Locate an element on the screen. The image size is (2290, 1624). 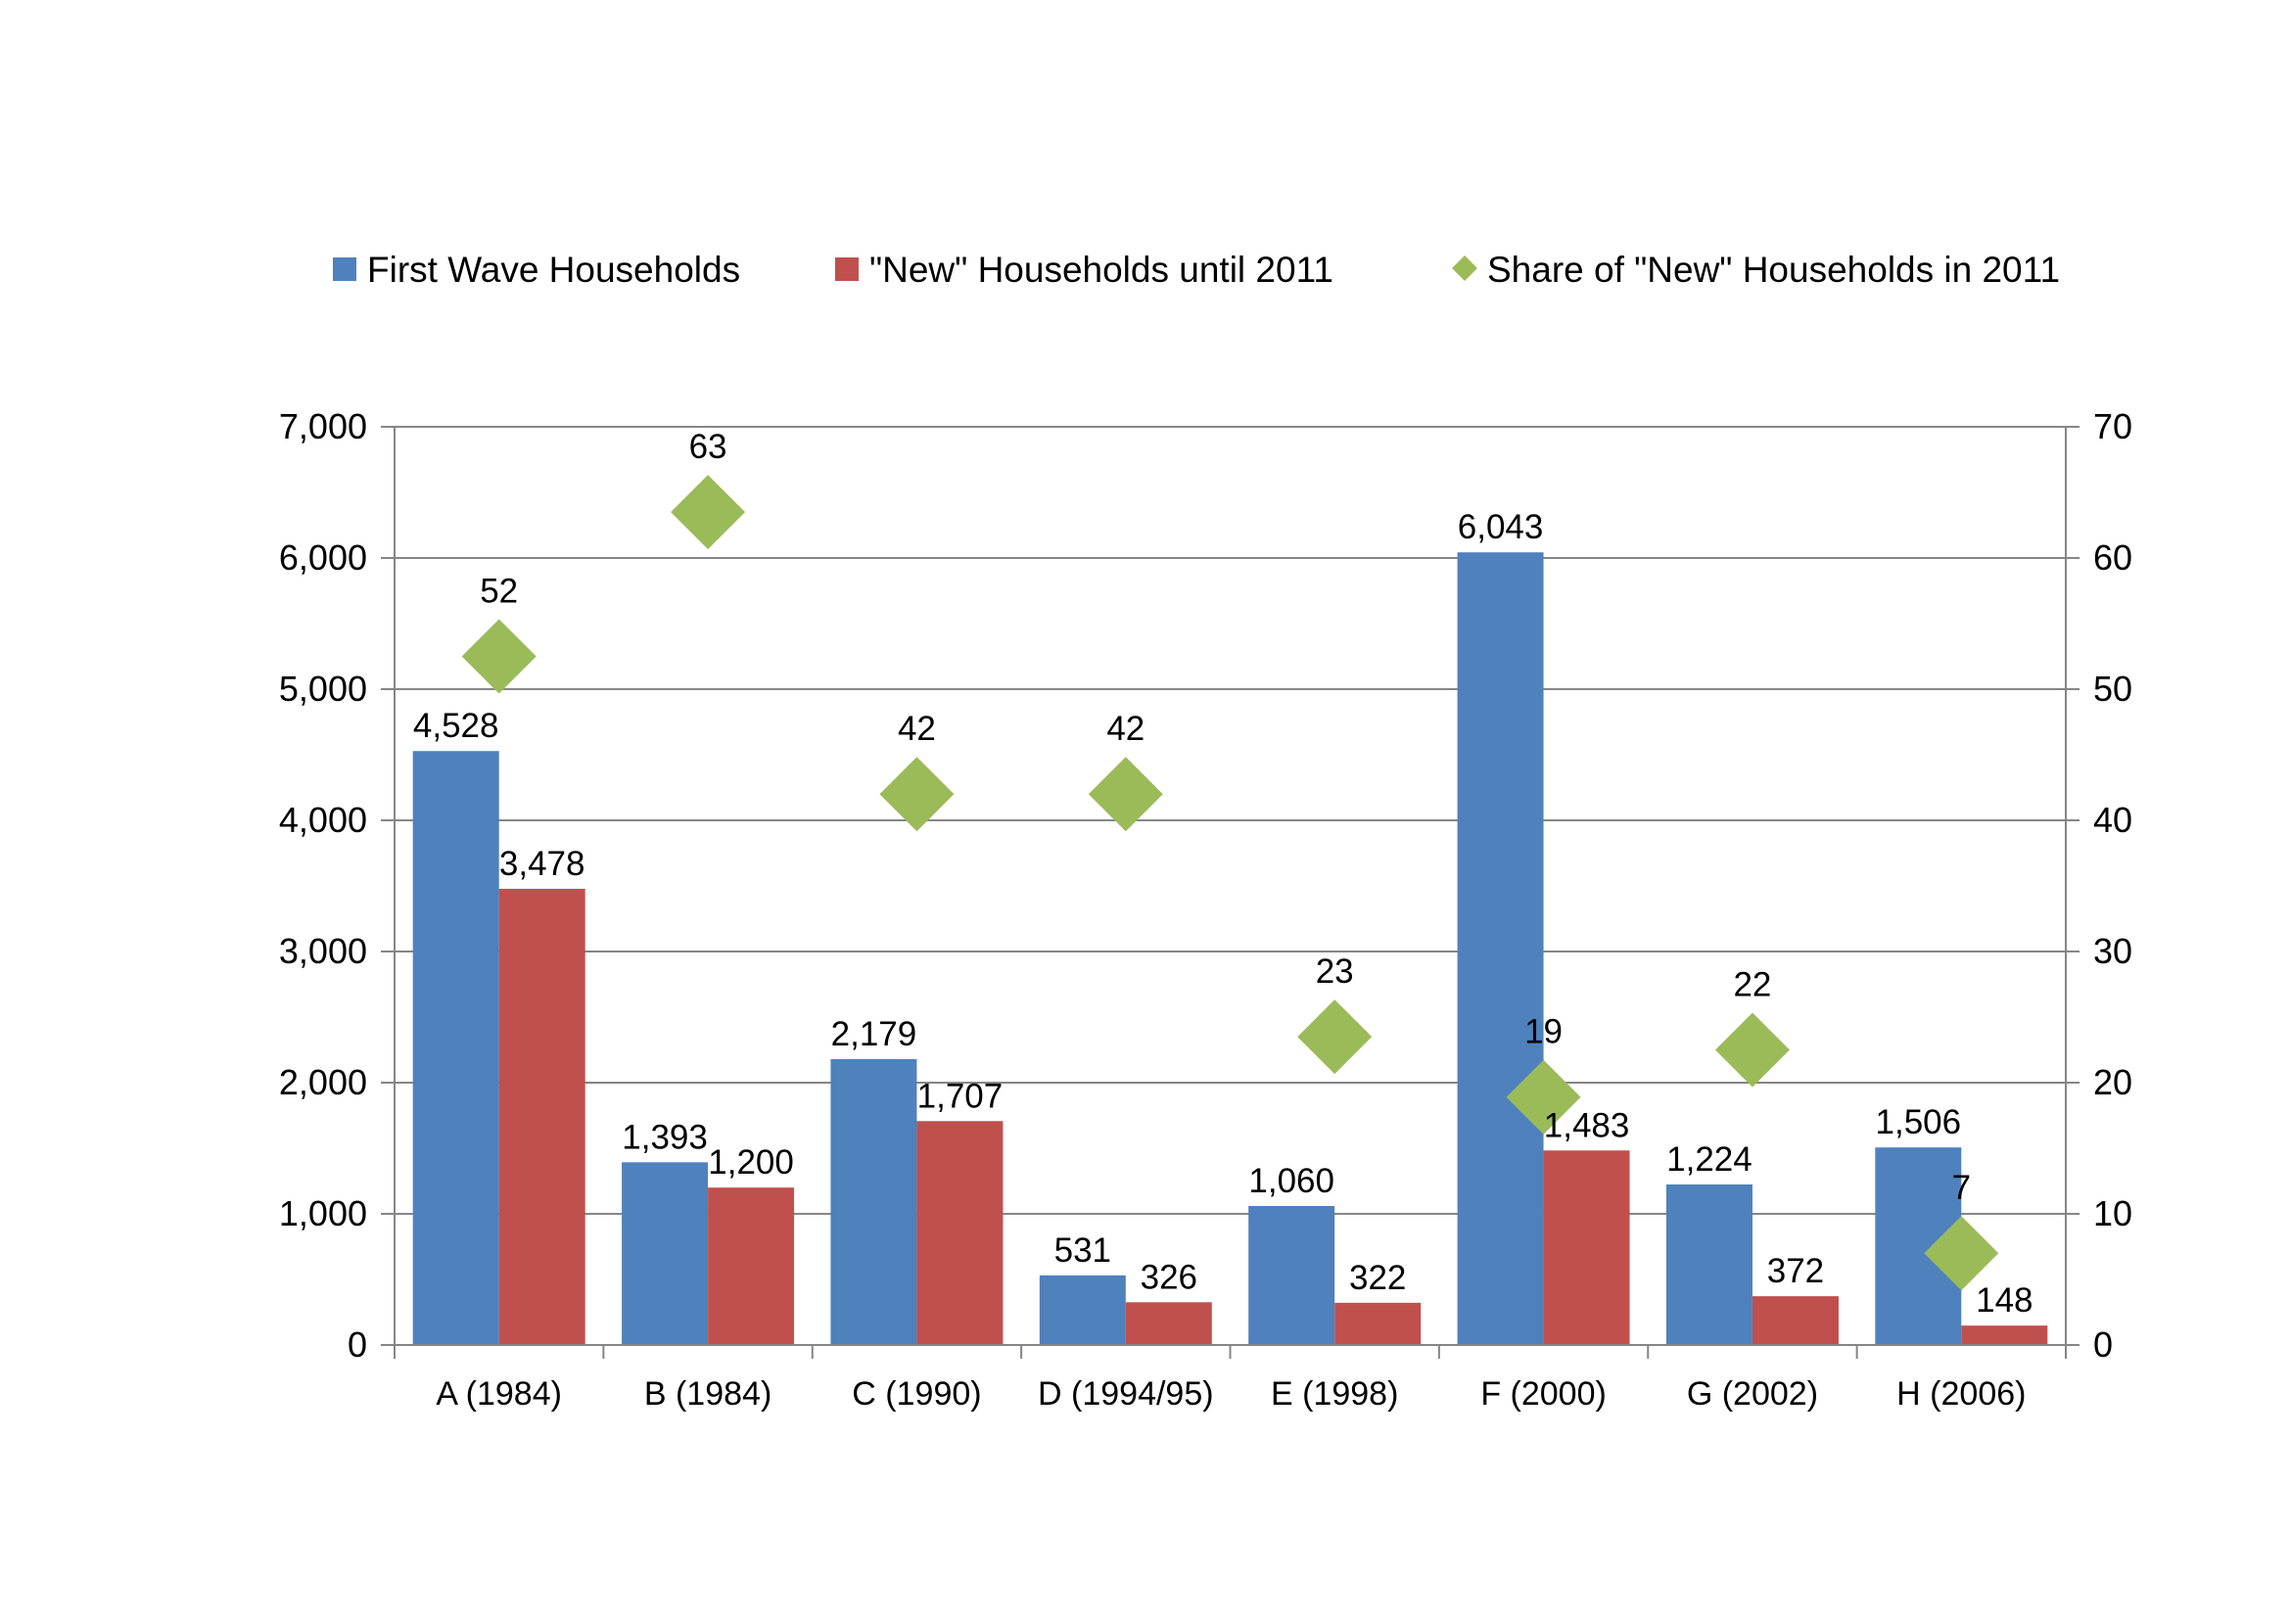
right-axis-tick-label: 60 is located at coordinates (2112, 557).